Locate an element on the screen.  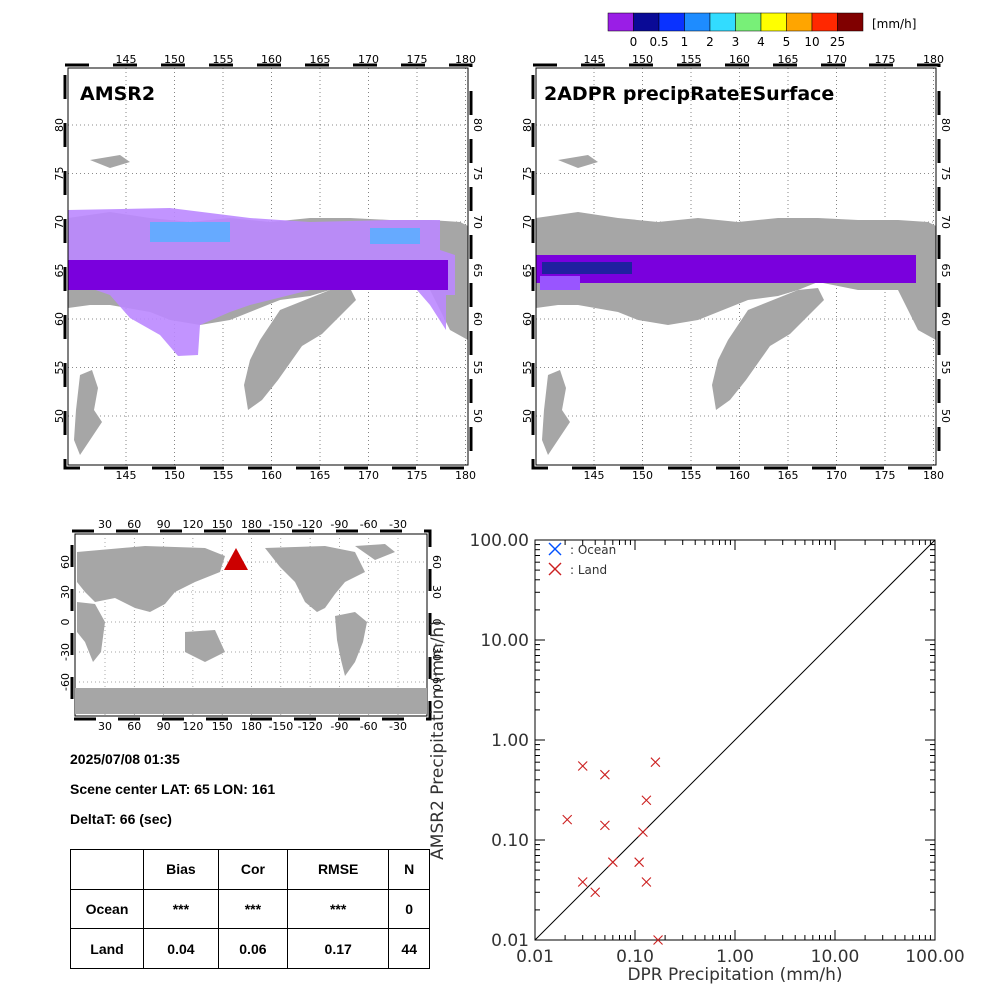
lat-tick-label: 80 is located at coordinates (59, 125).